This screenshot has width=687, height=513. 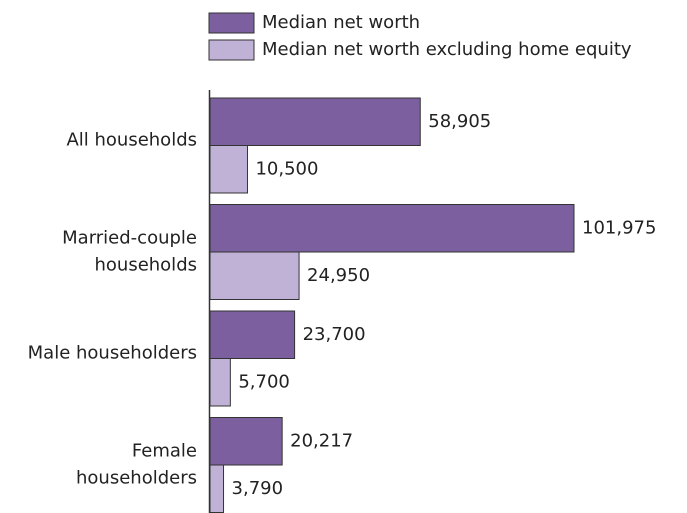 What do you see at coordinates (136, 478) in the screenshot?
I see `category-label-line: householders` at bounding box center [136, 478].